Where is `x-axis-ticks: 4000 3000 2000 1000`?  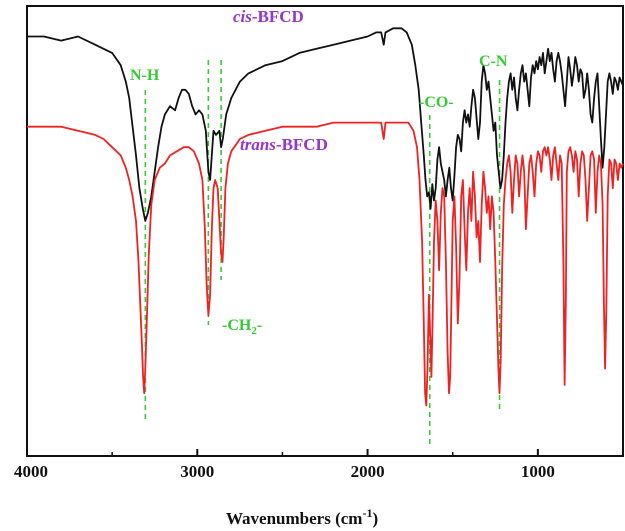 x-axis-ticks: 4000 3000 2000 1000 is located at coordinates (284, 465).